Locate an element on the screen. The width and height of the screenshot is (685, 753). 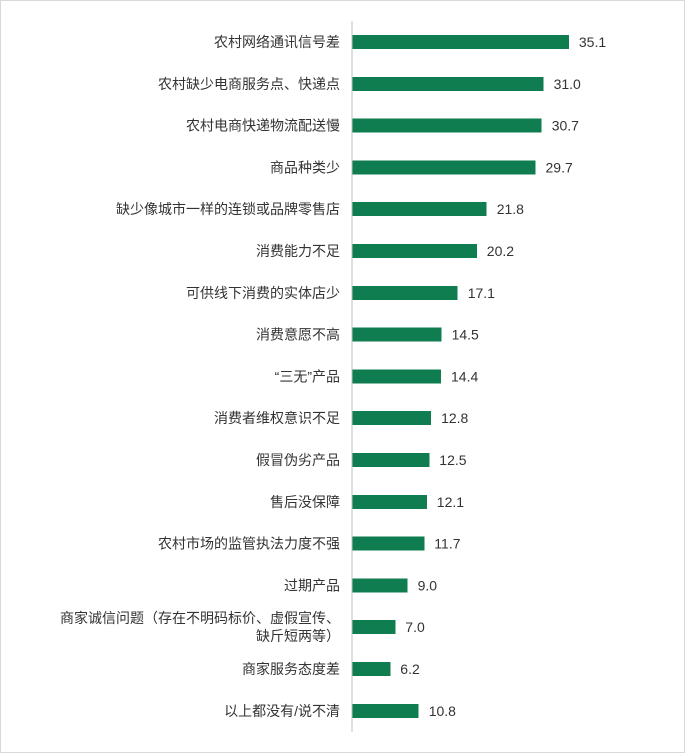
category-label-16: 以上都没有/说不清 is located at coordinates (282, 711).